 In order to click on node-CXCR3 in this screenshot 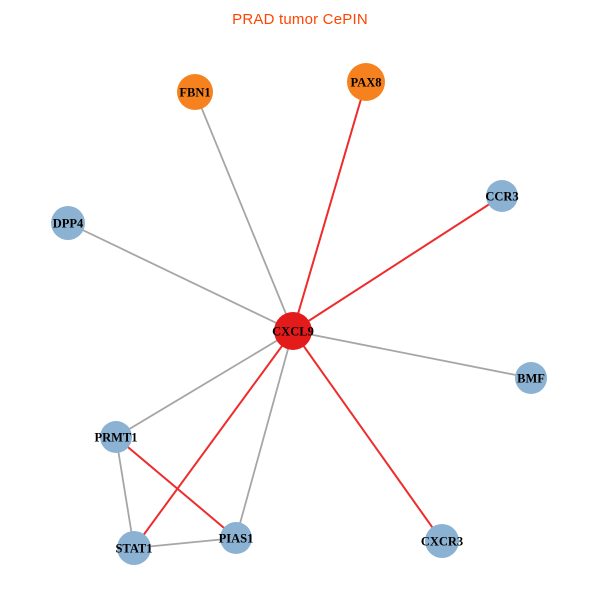, I will do `click(442, 541)`.